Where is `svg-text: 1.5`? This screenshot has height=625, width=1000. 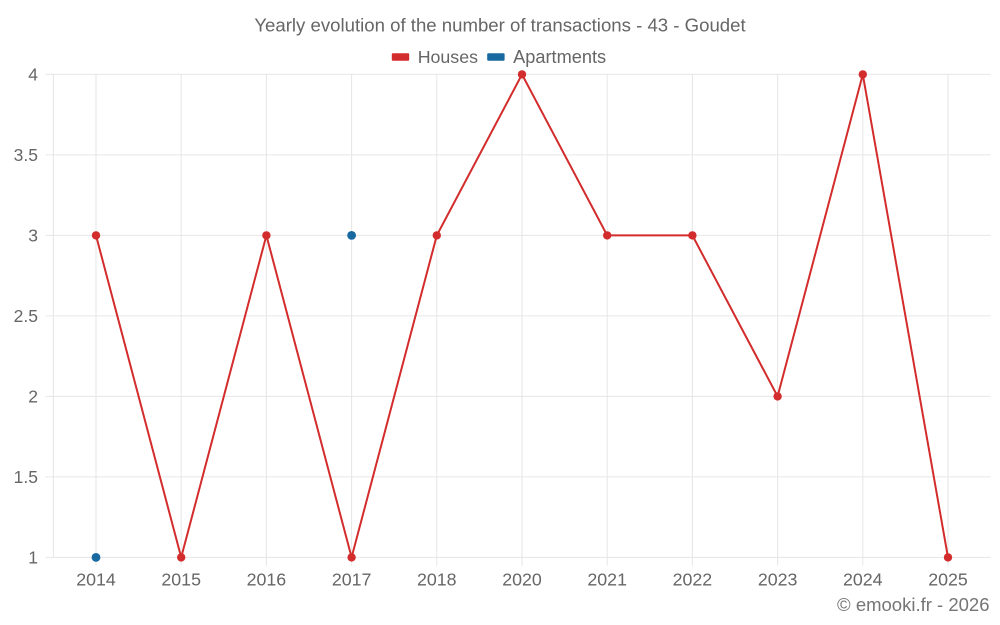
svg-text: 1.5 is located at coordinates (26, 477).